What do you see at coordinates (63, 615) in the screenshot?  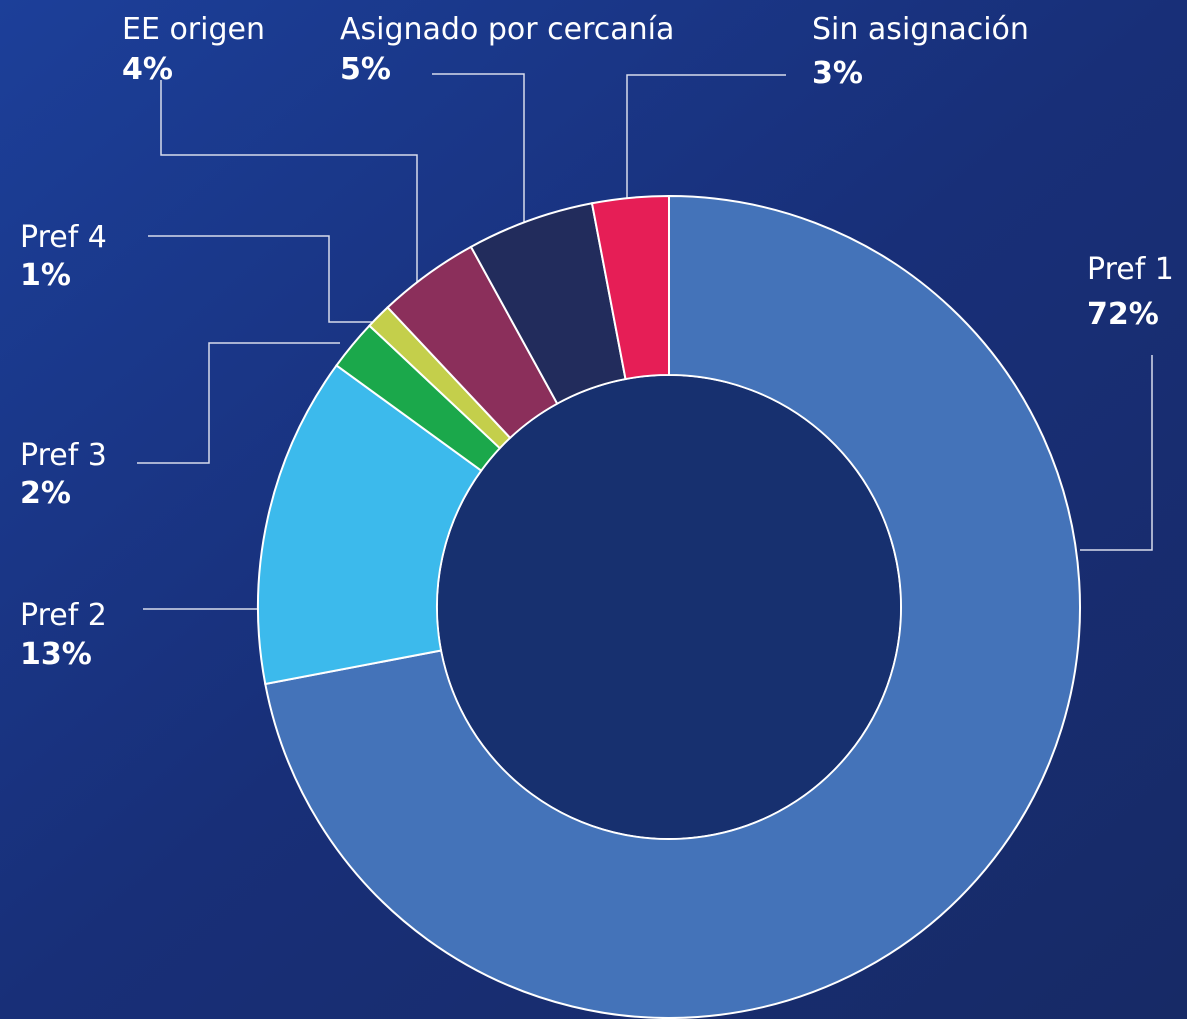 I see `category-label: Pref 2` at bounding box center [63, 615].